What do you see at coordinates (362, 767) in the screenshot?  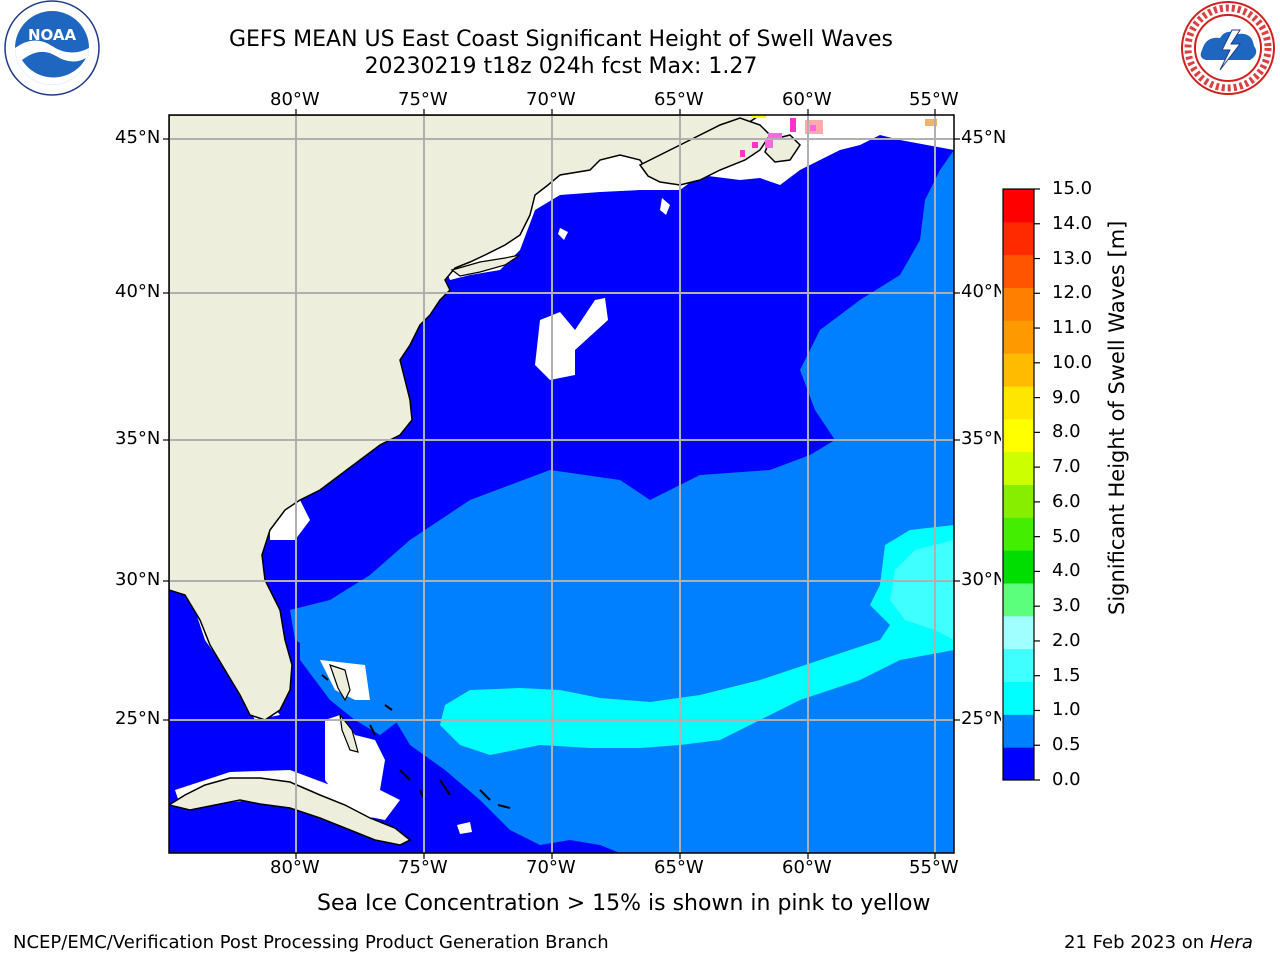 I see `no-data-bahamas-south` at bounding box center [362, 767].